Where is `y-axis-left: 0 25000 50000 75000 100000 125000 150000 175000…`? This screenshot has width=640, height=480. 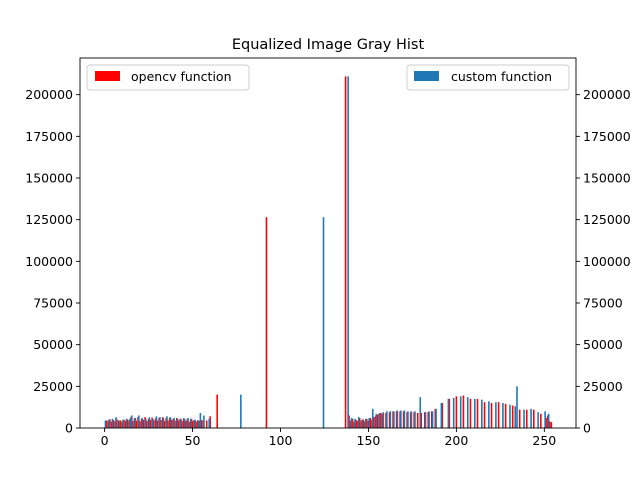
y-axis-left: 0 25000 50000 75000 100000 125000 150000 175000… is located at coordinates (52, 261).